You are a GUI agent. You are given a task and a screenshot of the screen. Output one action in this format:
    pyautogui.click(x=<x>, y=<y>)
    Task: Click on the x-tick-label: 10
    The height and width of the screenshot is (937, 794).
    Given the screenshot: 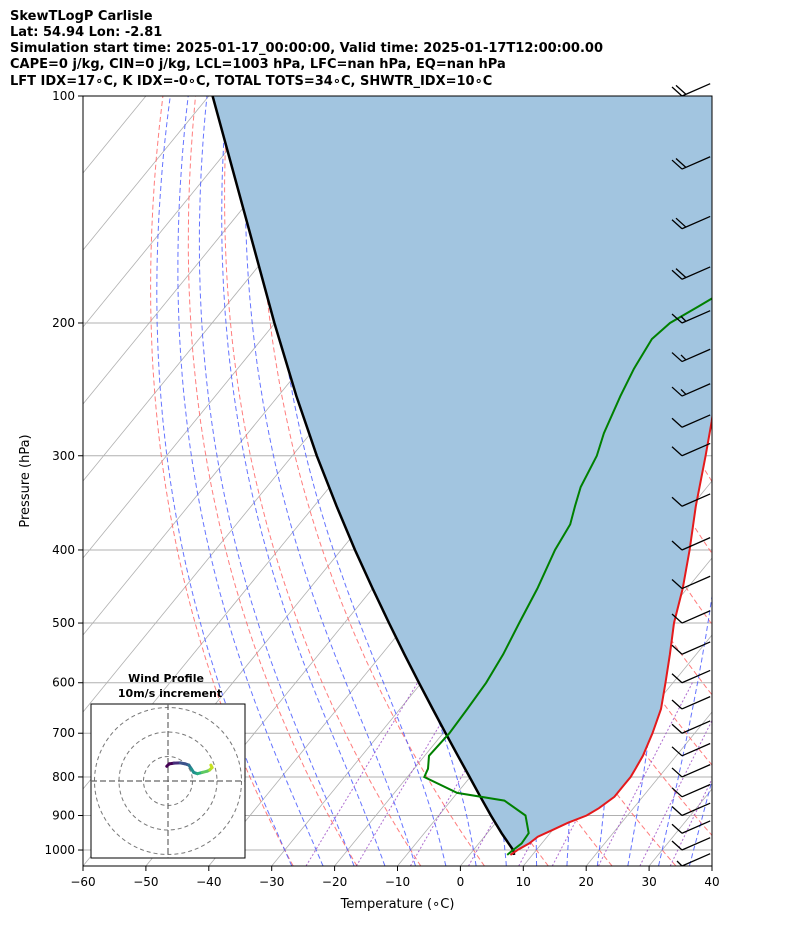 What is the action you would take?
    pyautogui.click(x=523, y=882)
    